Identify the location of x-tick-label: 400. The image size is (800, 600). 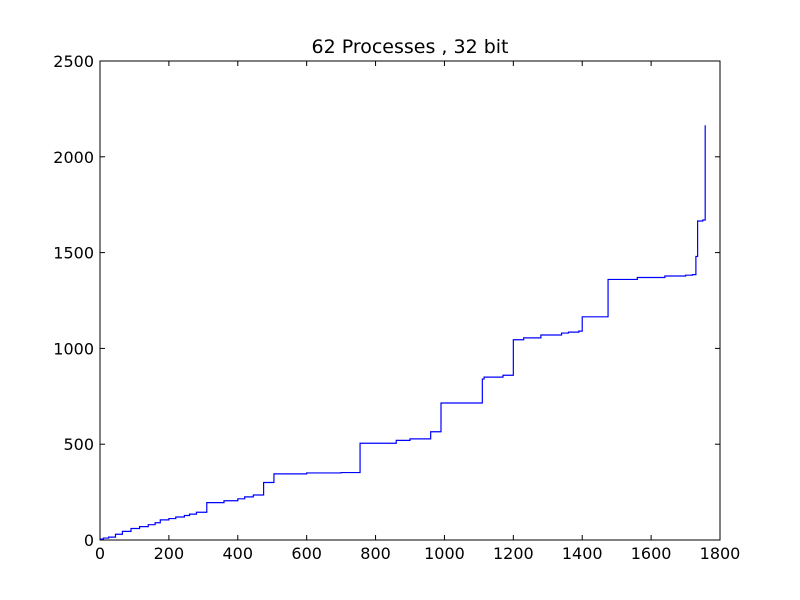
(238, 553).